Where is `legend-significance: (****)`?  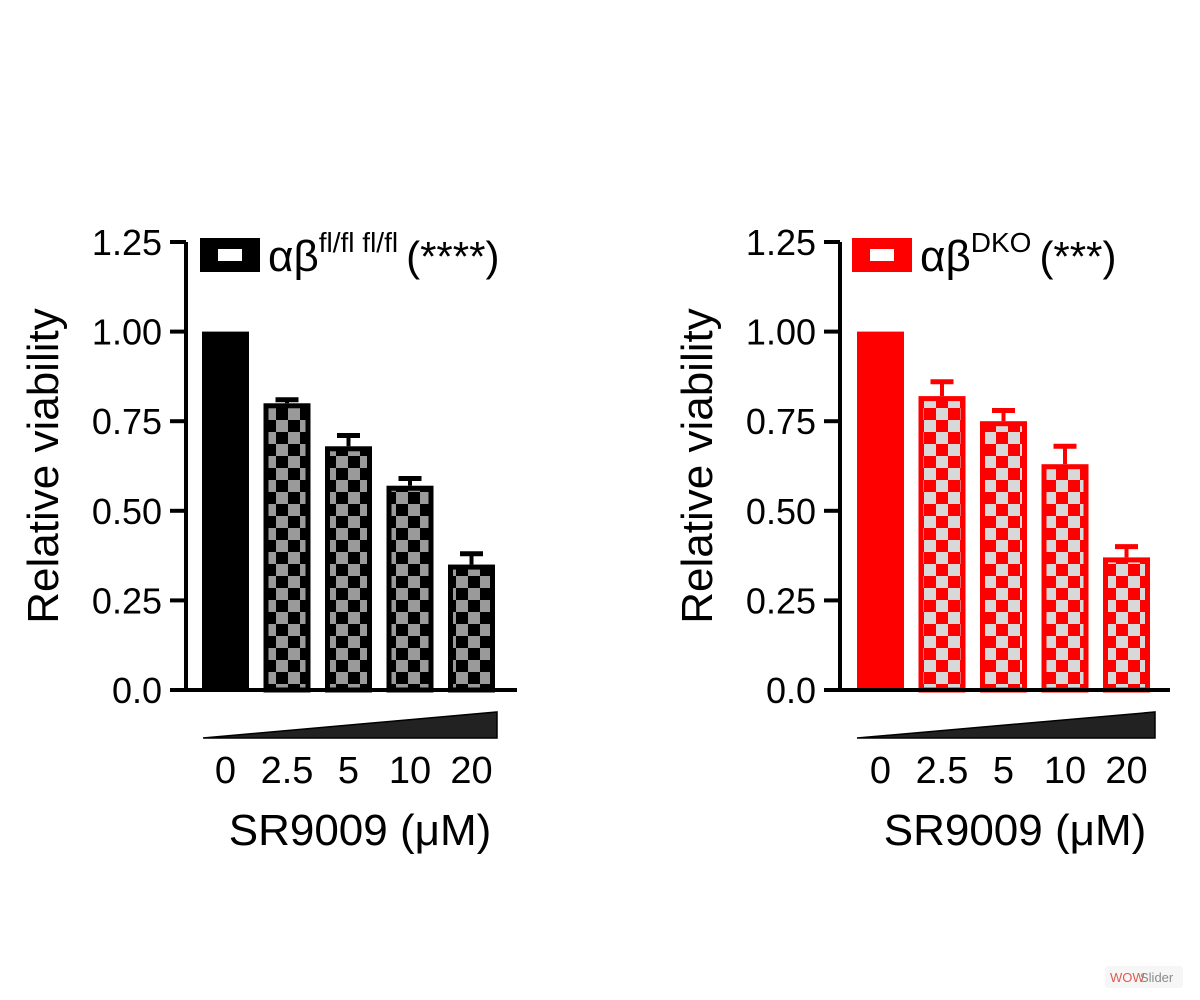
legend-significance: (****) is located at coordinates (452, 256).